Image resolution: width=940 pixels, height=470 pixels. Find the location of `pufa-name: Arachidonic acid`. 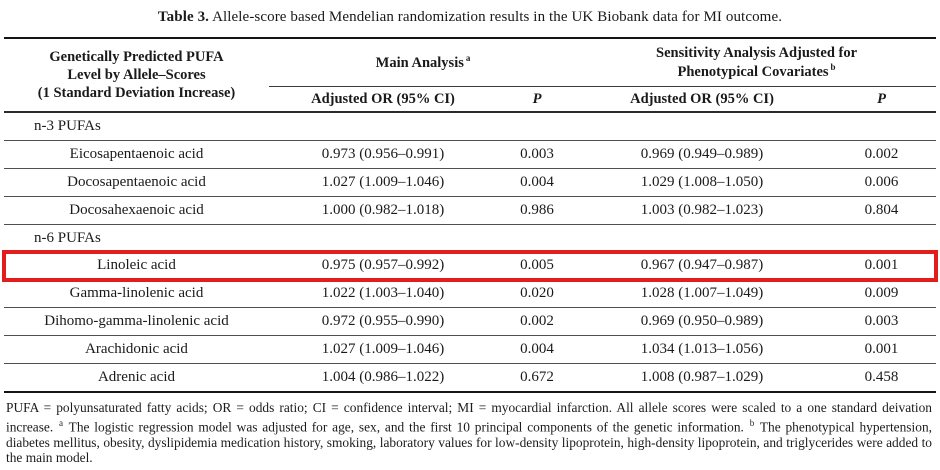

pufa-name: Arachidonic acid is located at coordinates (136, 350).